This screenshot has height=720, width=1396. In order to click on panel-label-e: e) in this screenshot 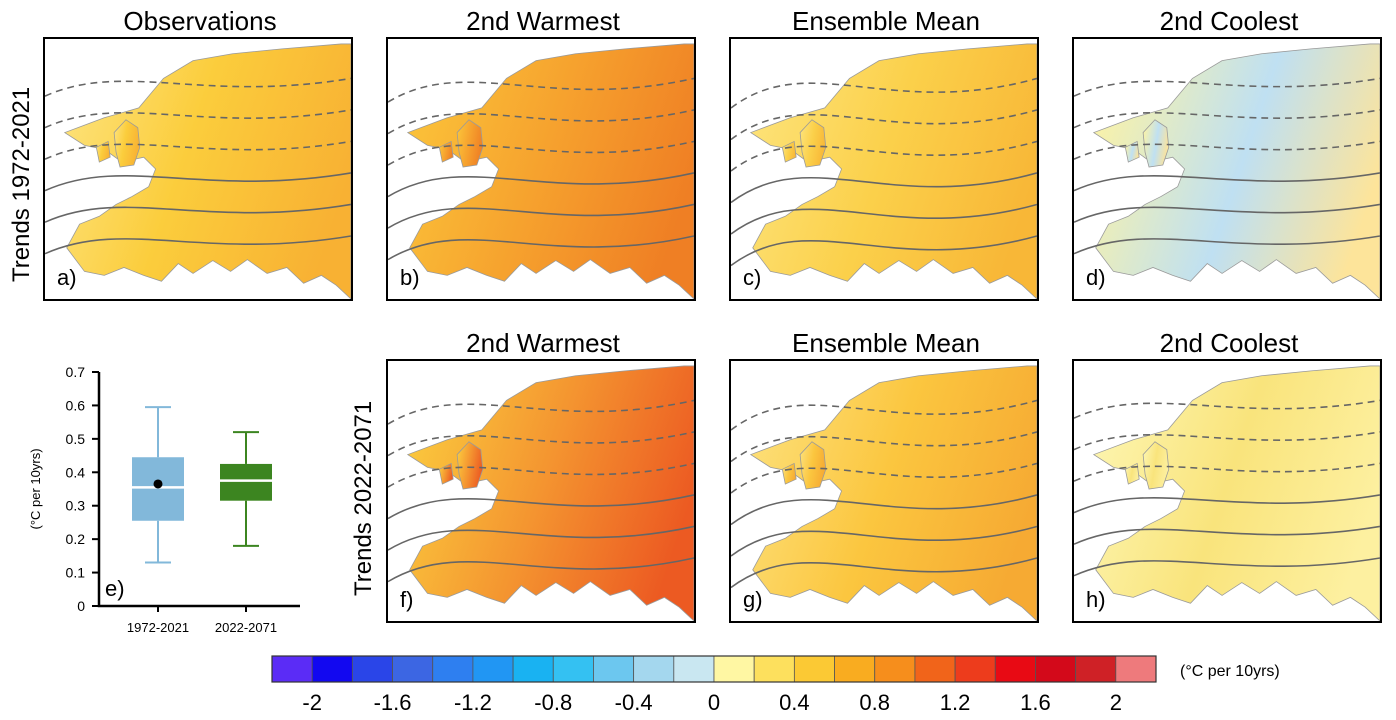, I will do `click(115, 588)`.